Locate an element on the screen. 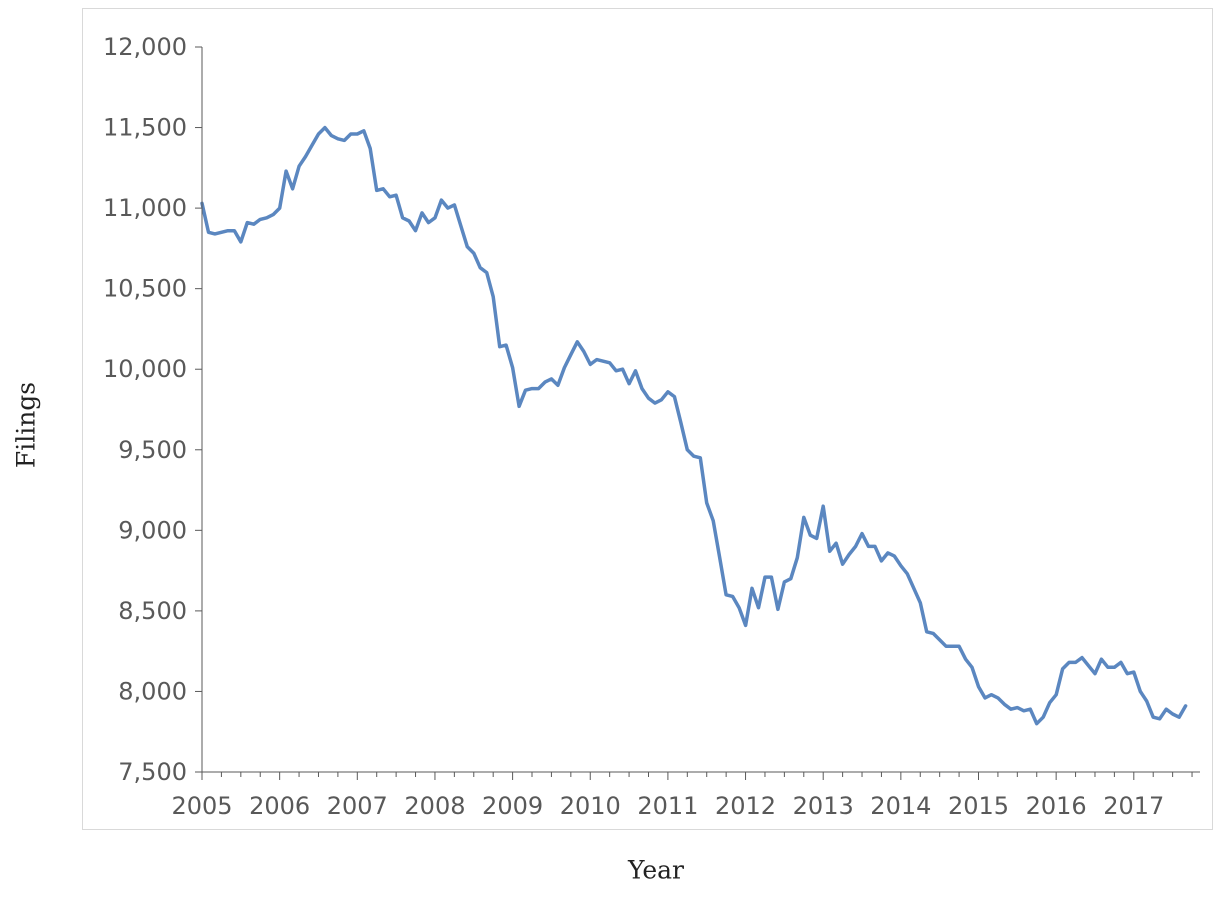 The width and height of the screenshot is (1216, 913). x-tick-label: 2013 is located at coordinates (823, 806).